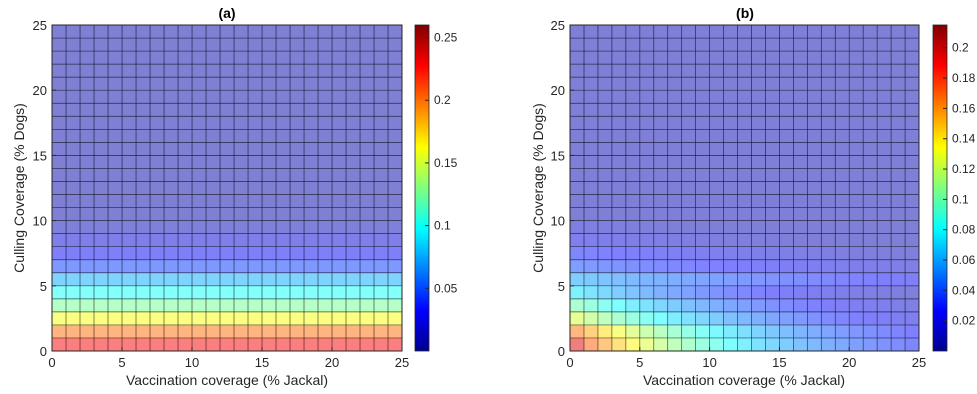  Describe the element at coordinates (569, 362) in the screenshot. I see `x-tick-label: 0` at that location.